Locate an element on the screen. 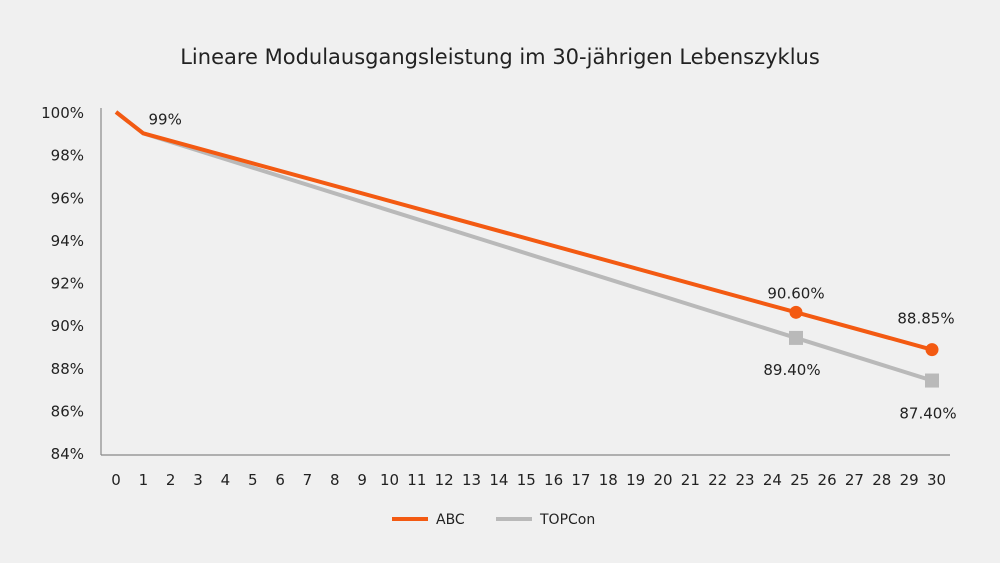  x-tick-label: 15 is located at coordinates (526, 480).